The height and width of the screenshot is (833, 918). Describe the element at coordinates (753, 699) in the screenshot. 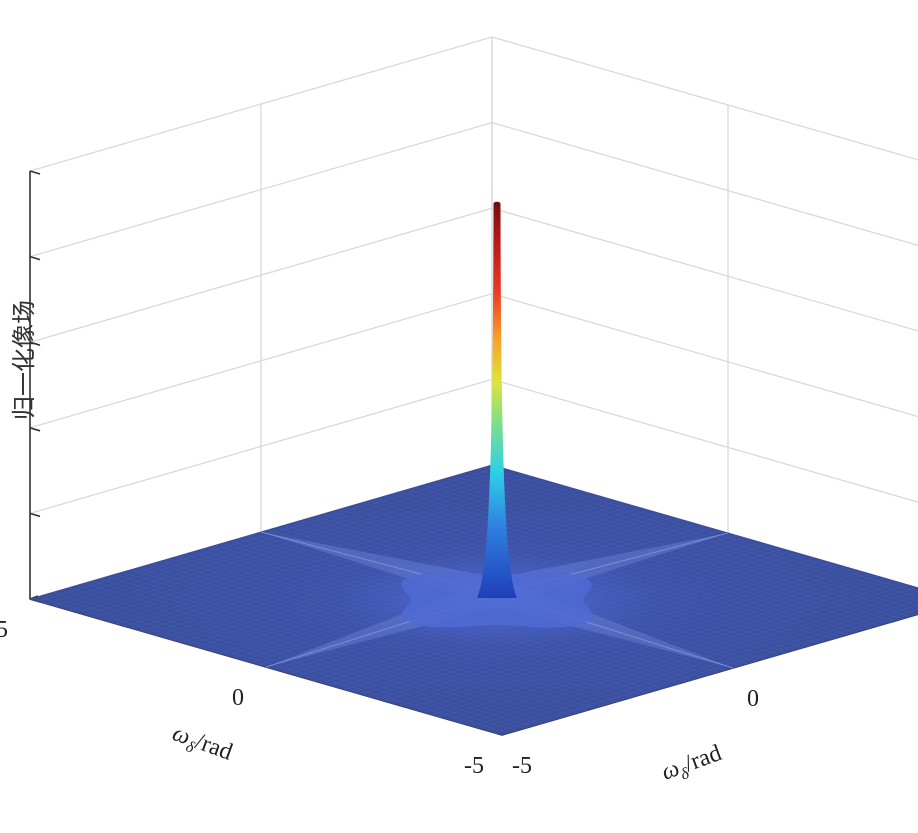

I see `front-right-tick-label: 0` at that location.